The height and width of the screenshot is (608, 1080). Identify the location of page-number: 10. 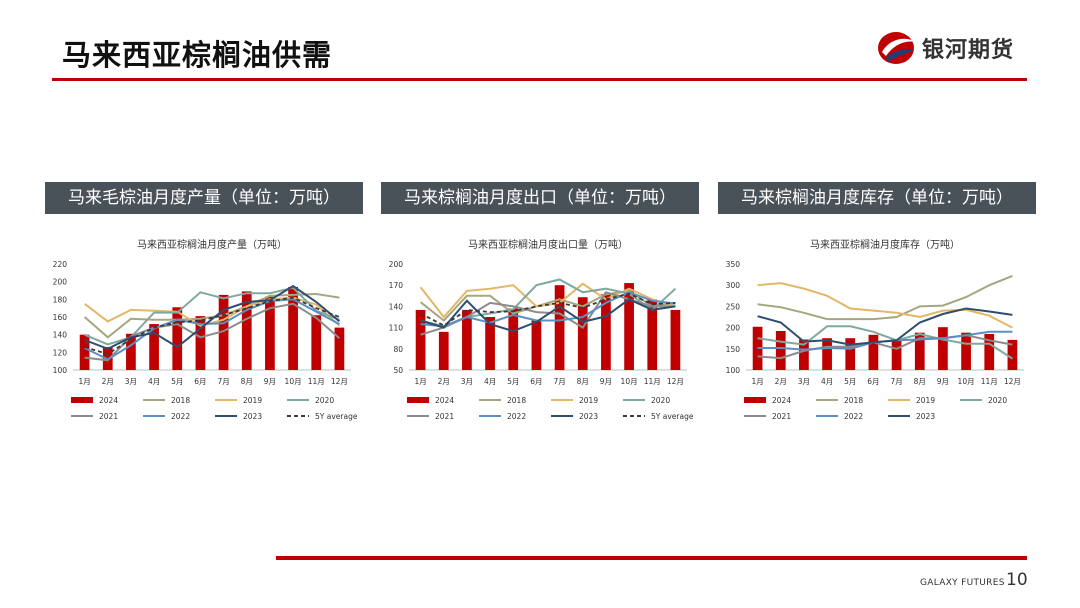
(1017, 580).